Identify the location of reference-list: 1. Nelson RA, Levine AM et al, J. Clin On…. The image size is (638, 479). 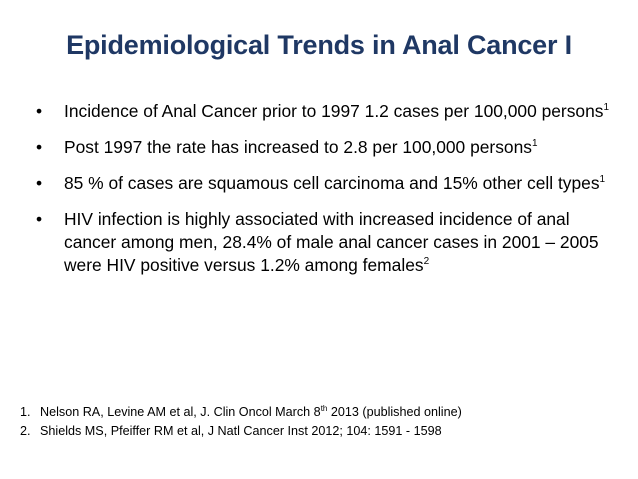
(320, 422).